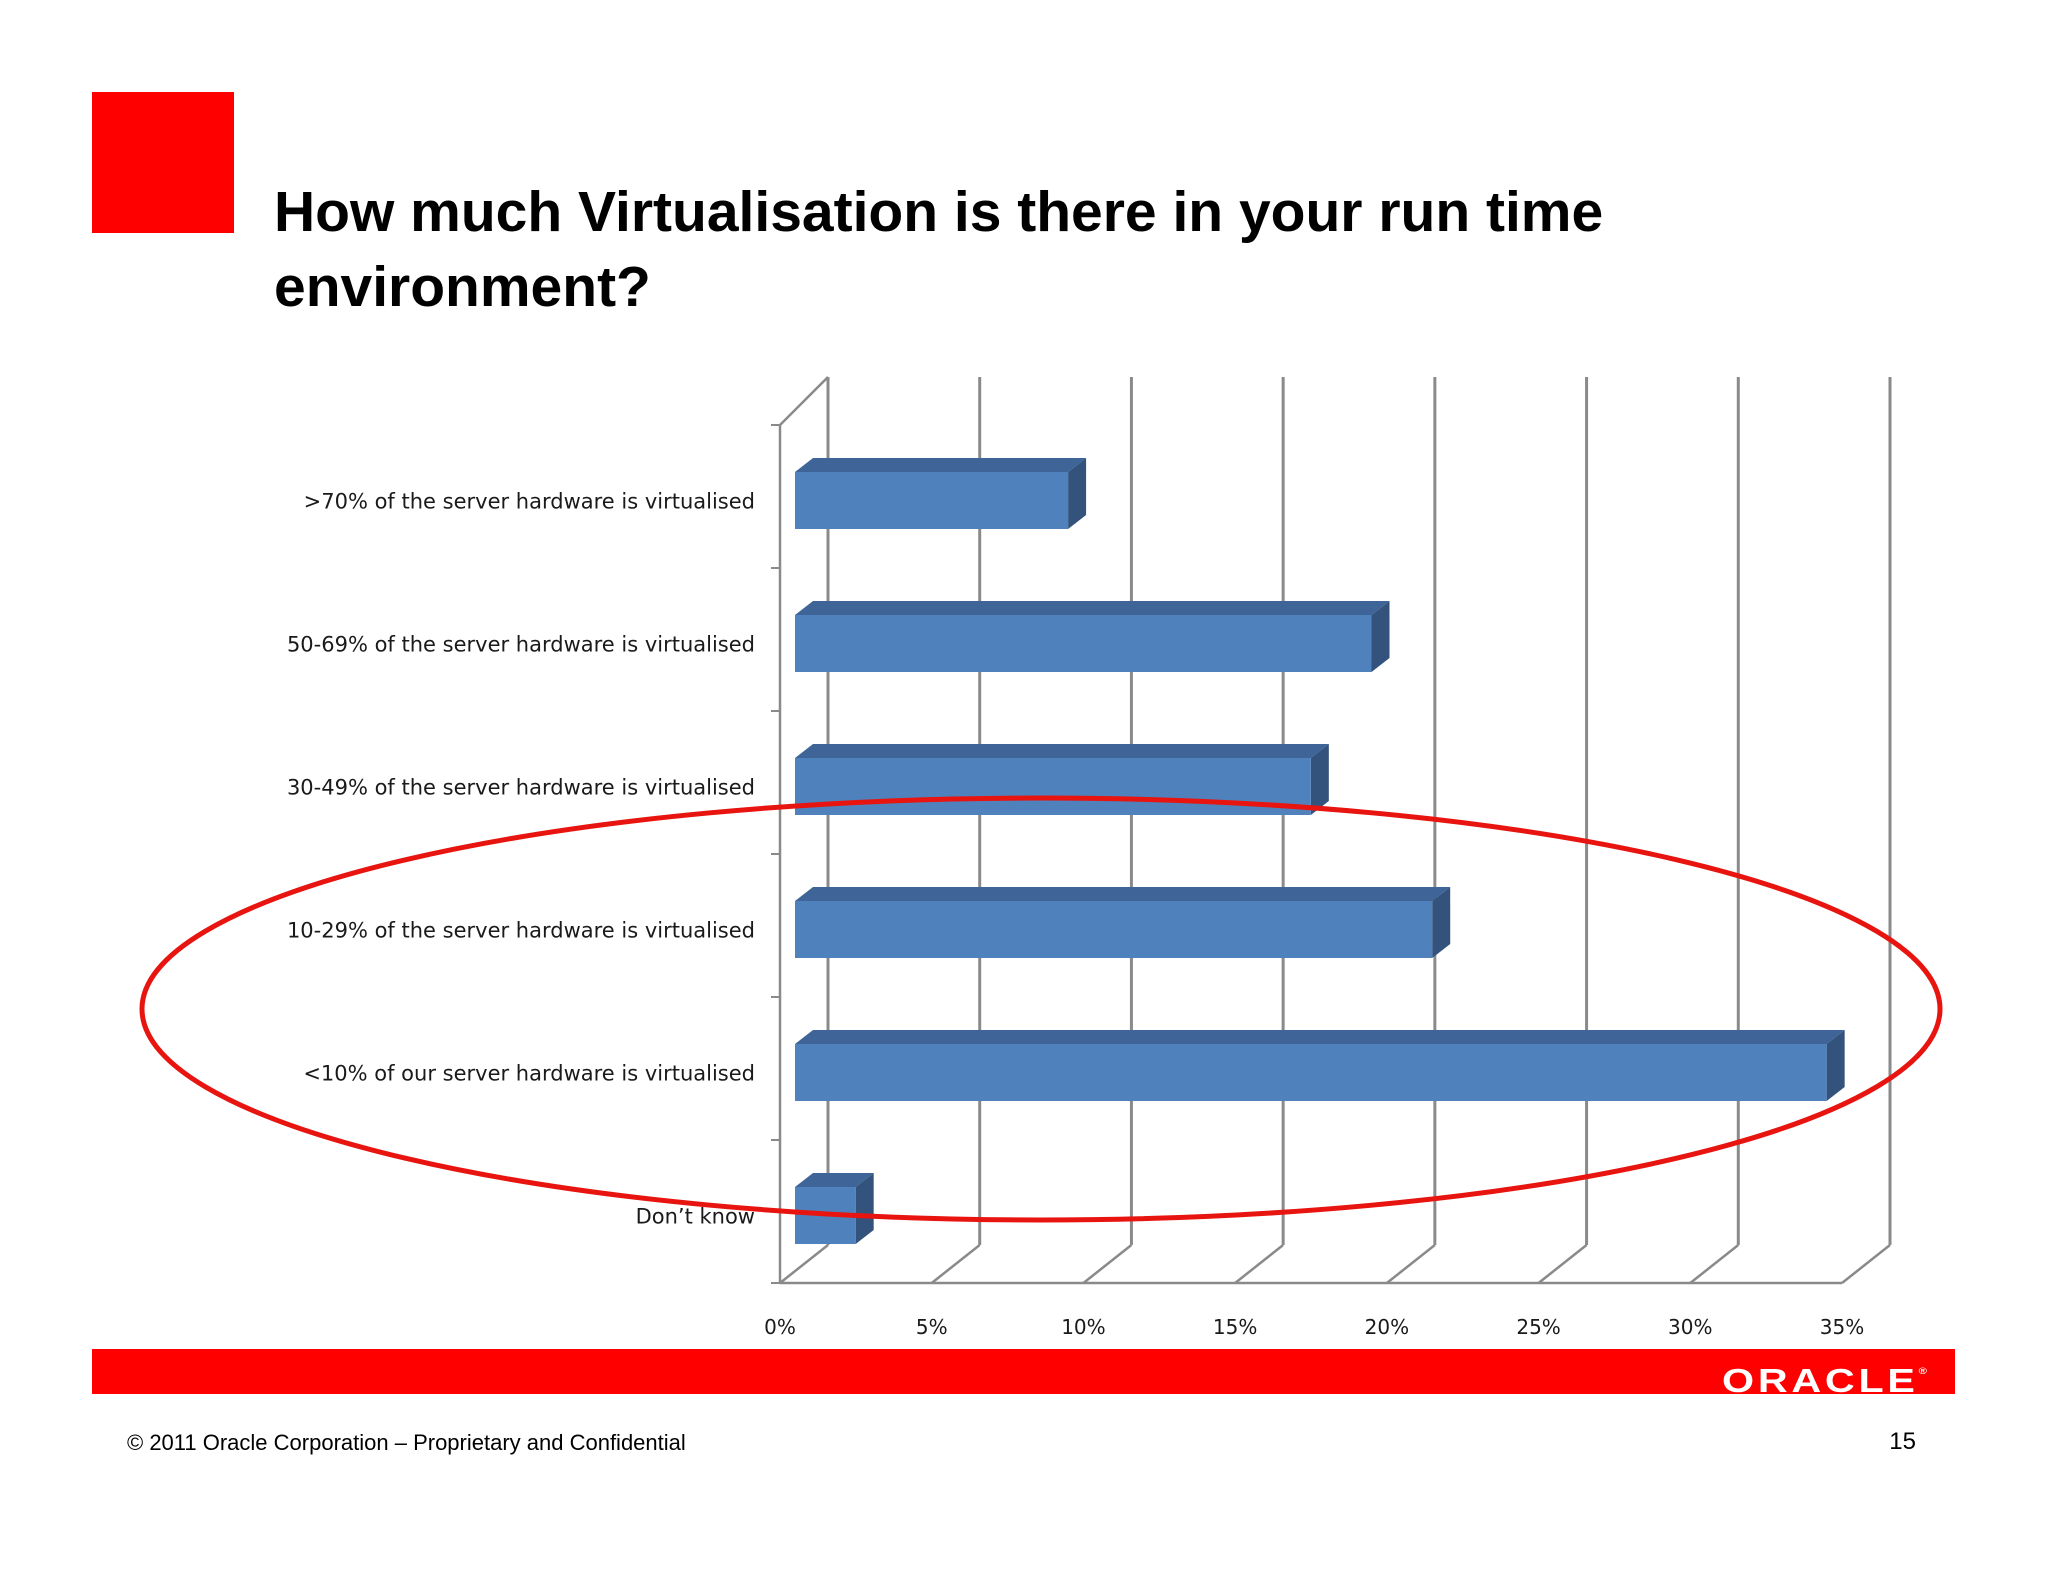 This screenshot has height=1582, width=2048. I want to click on oracle-logo-text: ORACLE, so click(1820, 1380).